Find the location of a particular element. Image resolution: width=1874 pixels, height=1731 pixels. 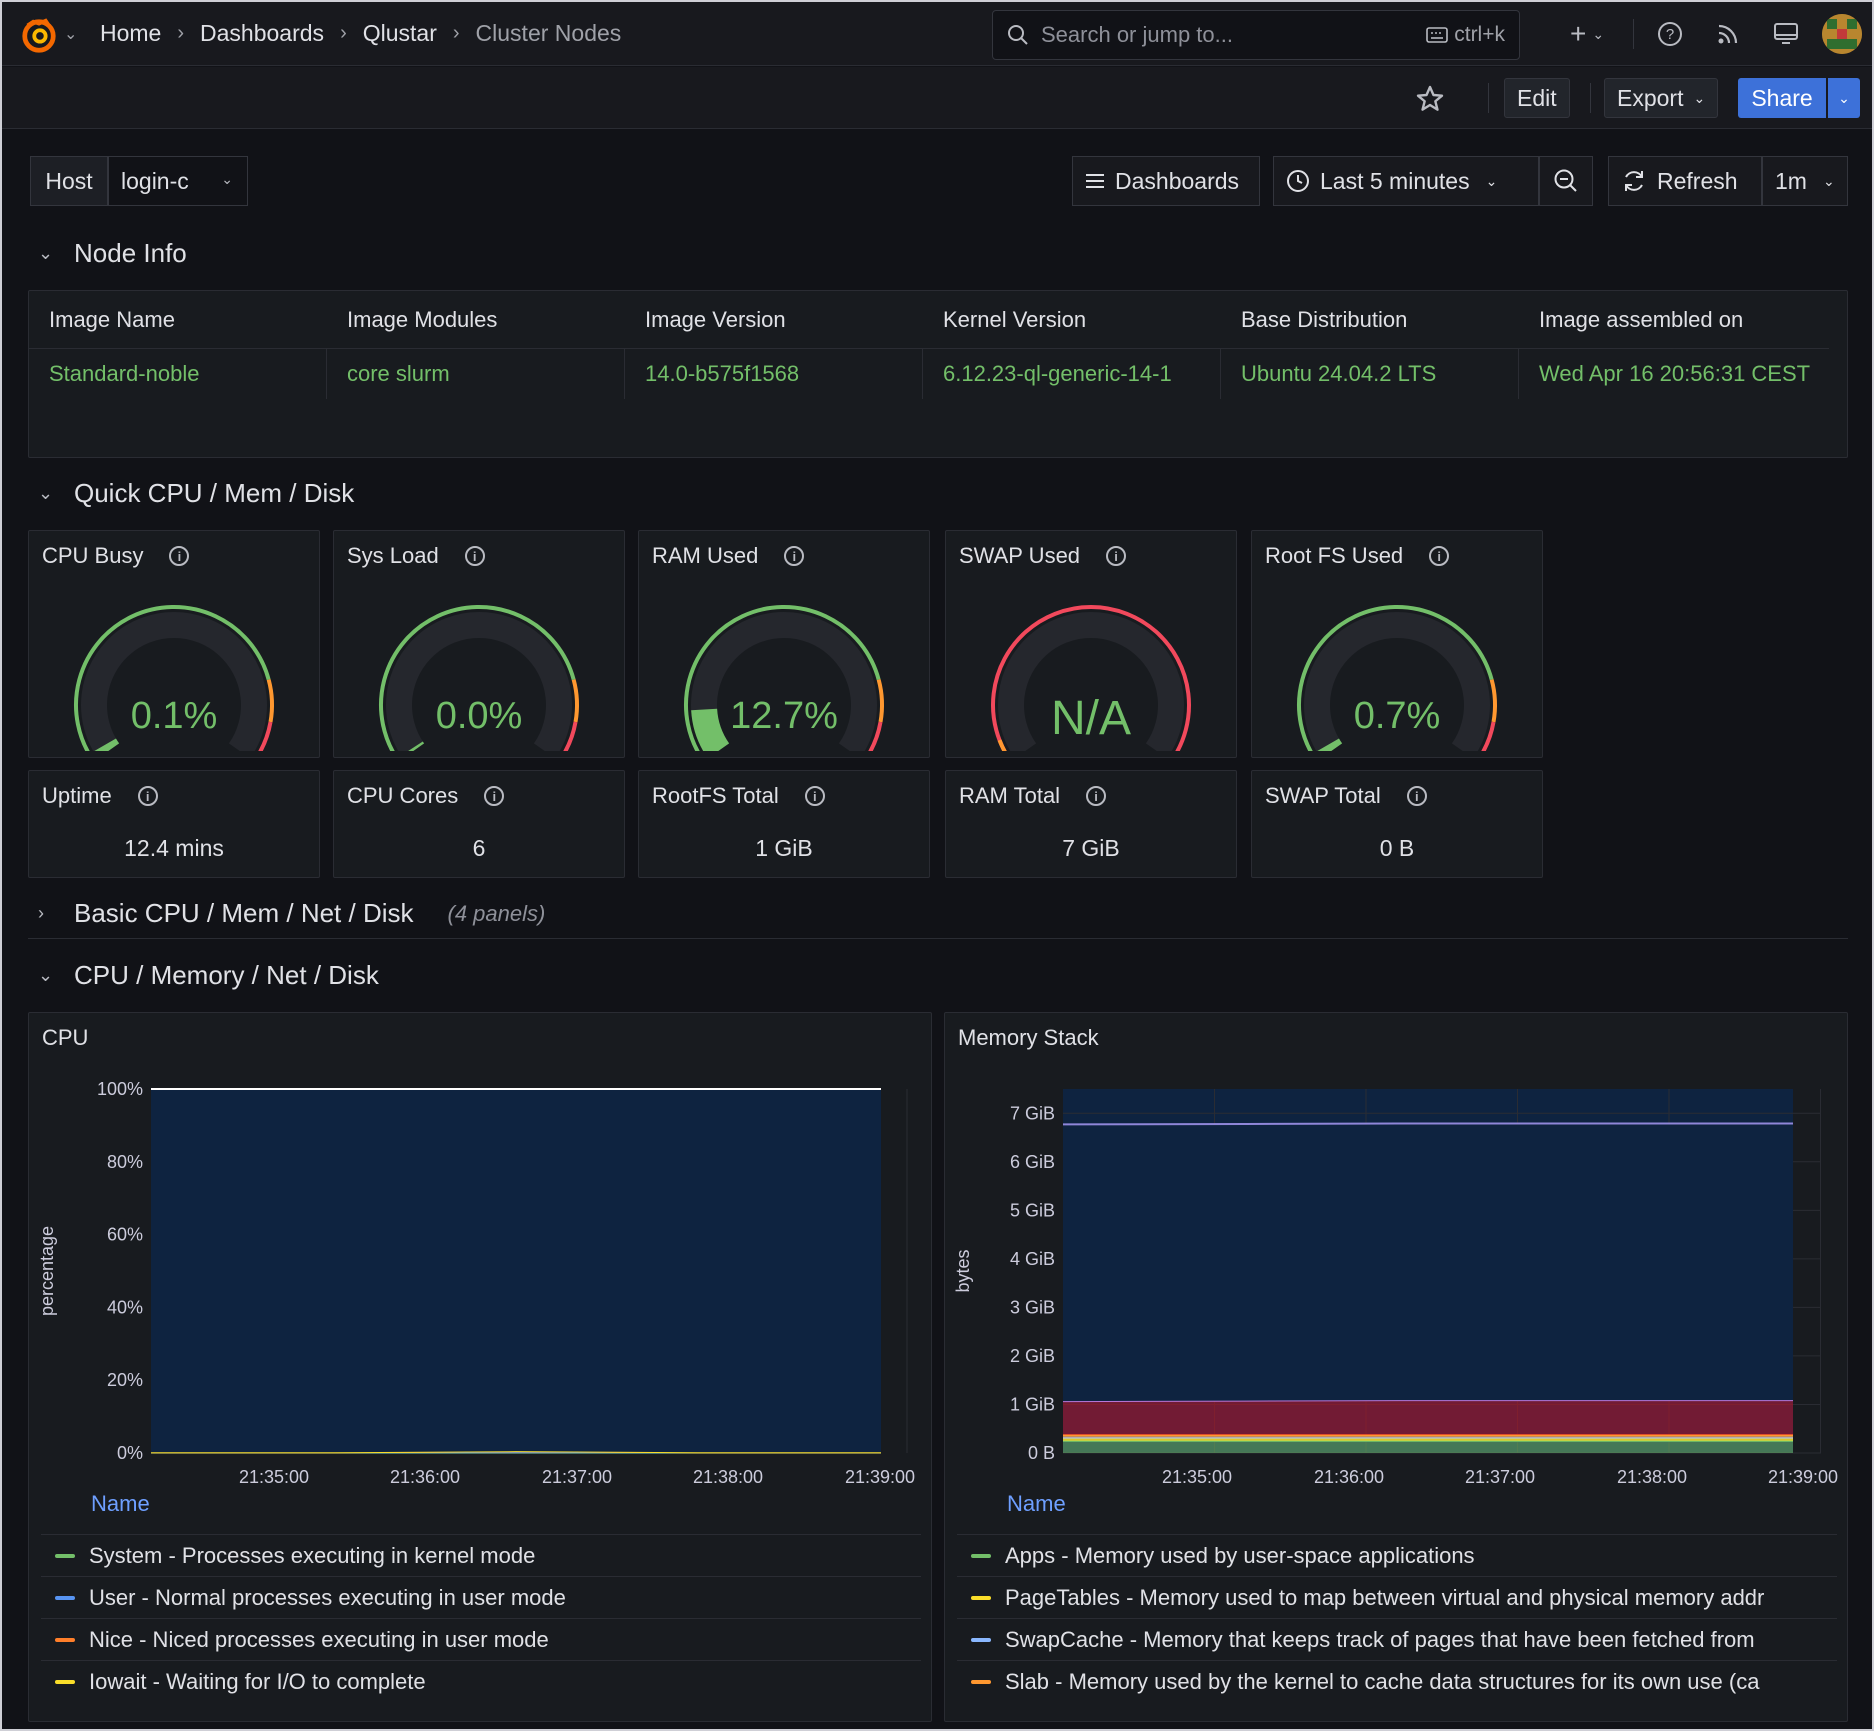

grafana-logo-icon is located at coordinates (39, 35).